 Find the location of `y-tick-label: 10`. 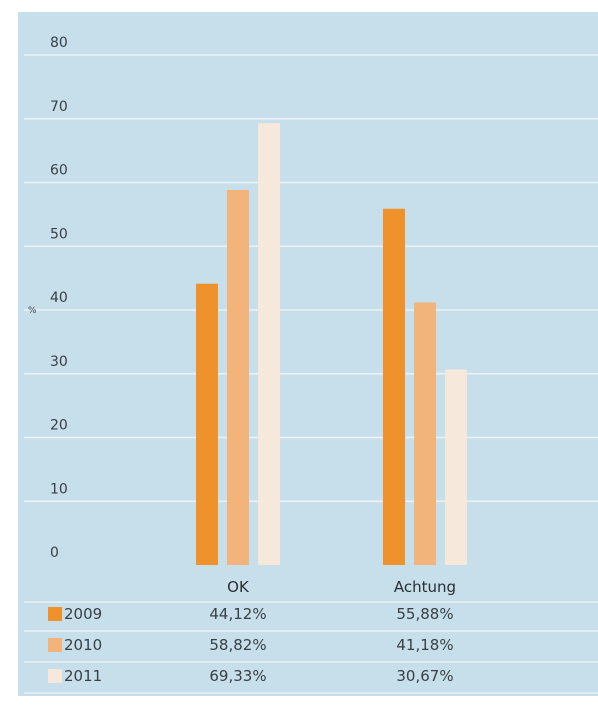

y-tick-label: 10 is located at coordinates (59, 489).